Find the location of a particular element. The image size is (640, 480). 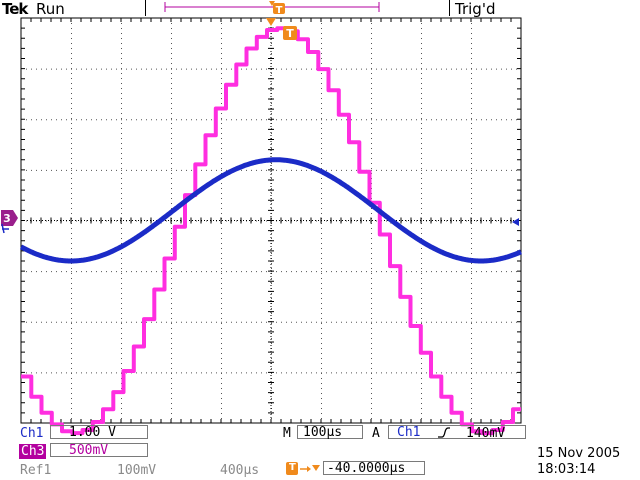

ref1-label: Ref1 is located at coordinates (36, 470).